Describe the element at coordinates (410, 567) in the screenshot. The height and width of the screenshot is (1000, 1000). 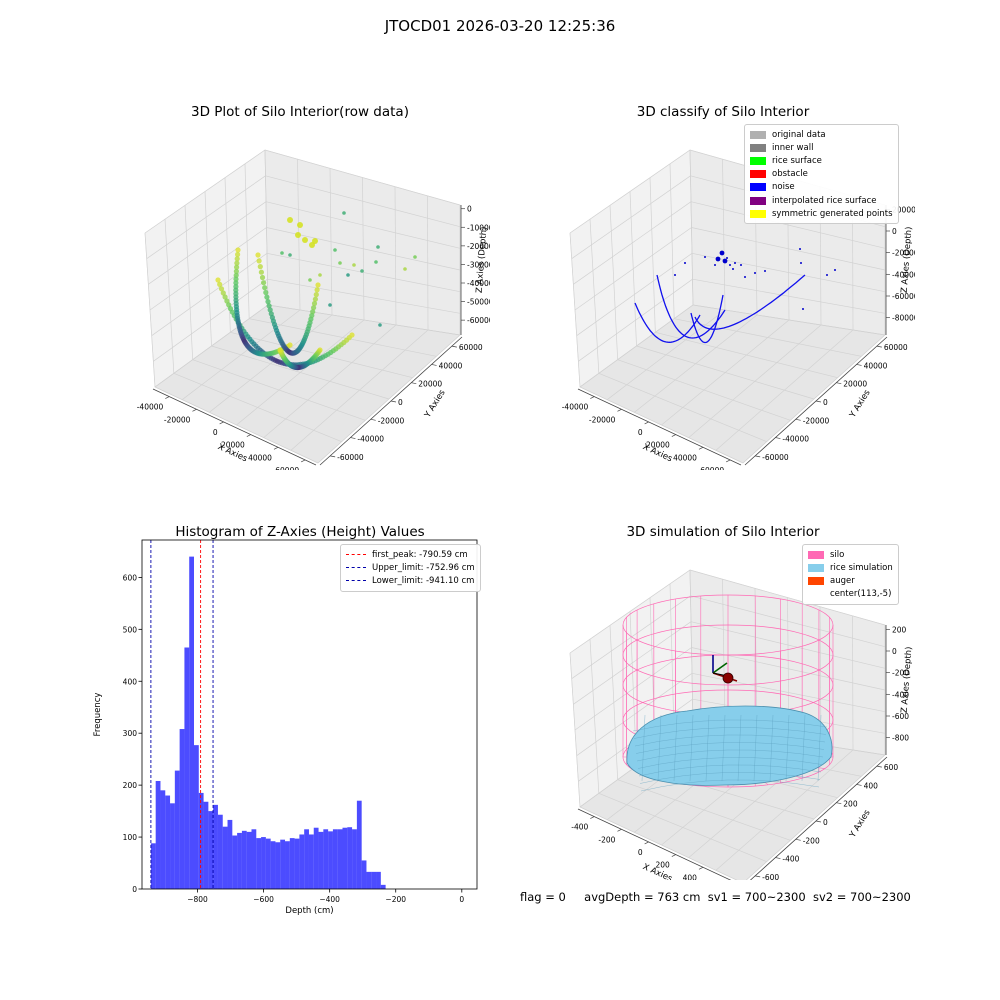
I see `legend-entry-upper-limit: Upper_limit: -752.96 cm` at that location.